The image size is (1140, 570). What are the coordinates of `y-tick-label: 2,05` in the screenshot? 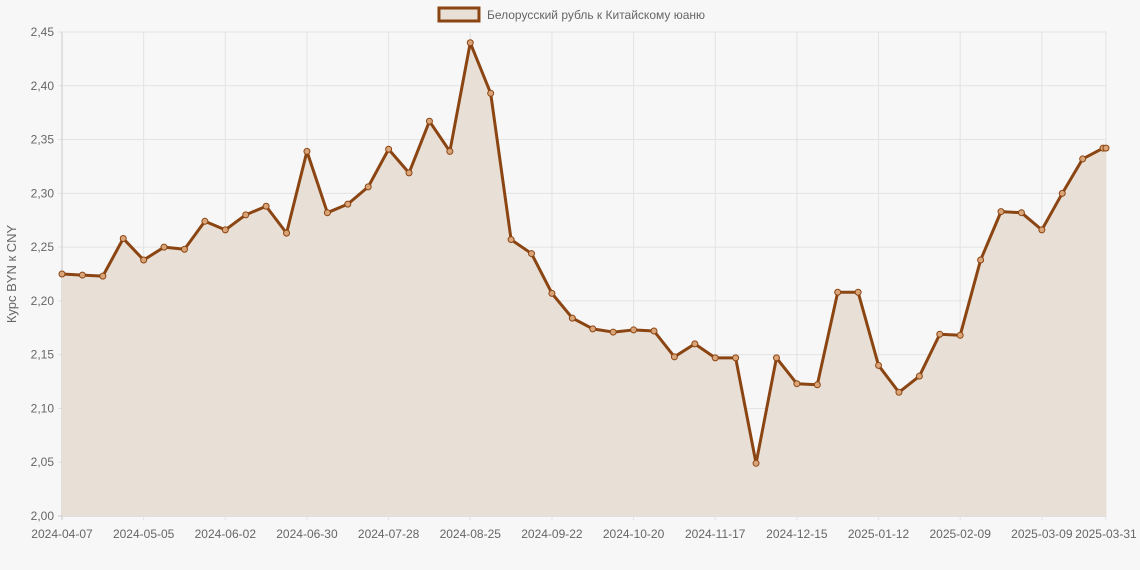 It's located at (43, 462).